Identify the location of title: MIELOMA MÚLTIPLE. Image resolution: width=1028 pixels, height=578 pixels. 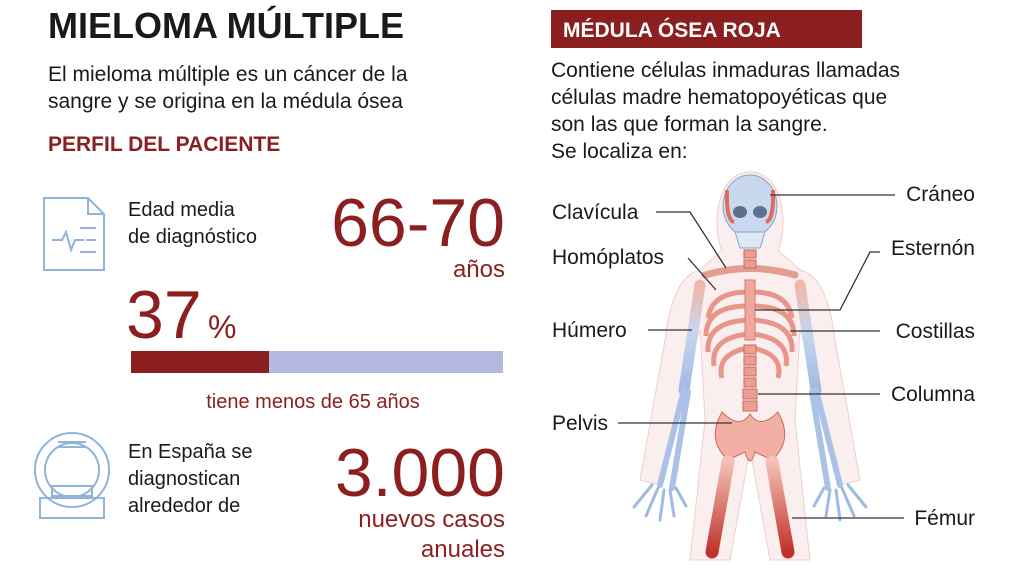
(226, 25).